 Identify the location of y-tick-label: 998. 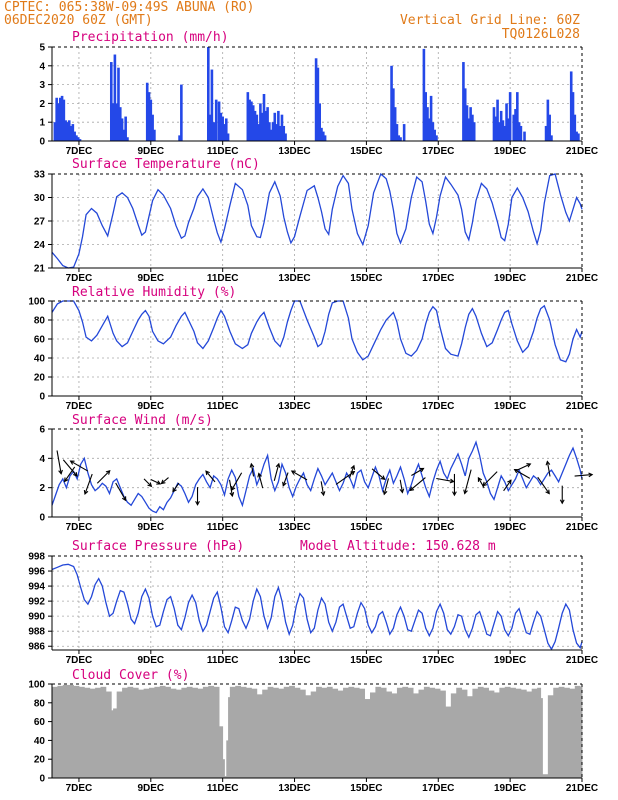
(36, 557).